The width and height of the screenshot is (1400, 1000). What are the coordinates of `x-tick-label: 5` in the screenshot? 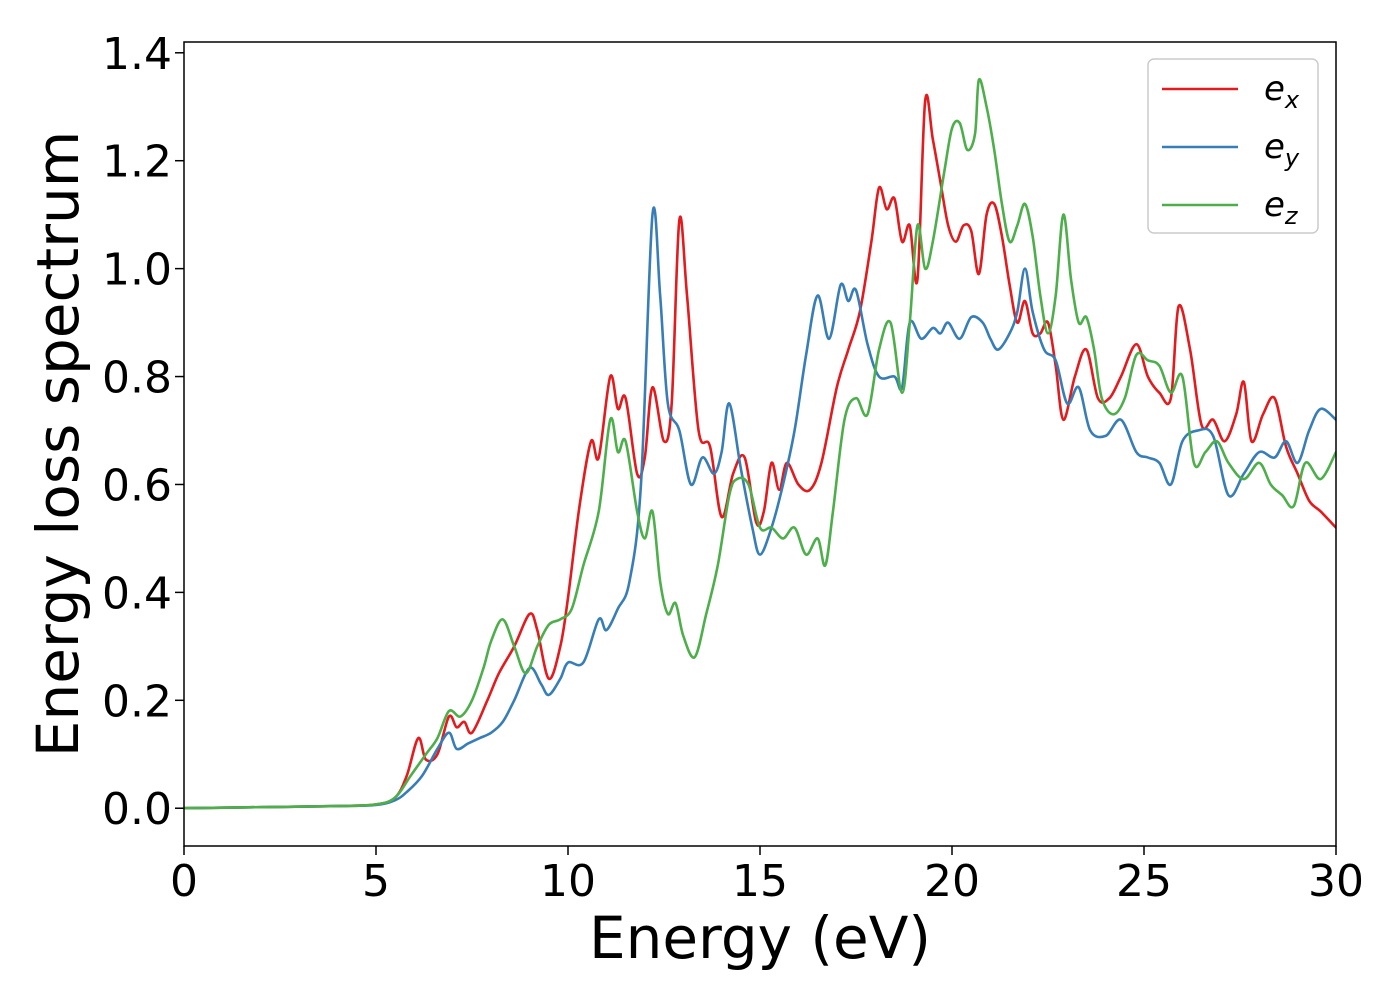 It's located at (376, 881).